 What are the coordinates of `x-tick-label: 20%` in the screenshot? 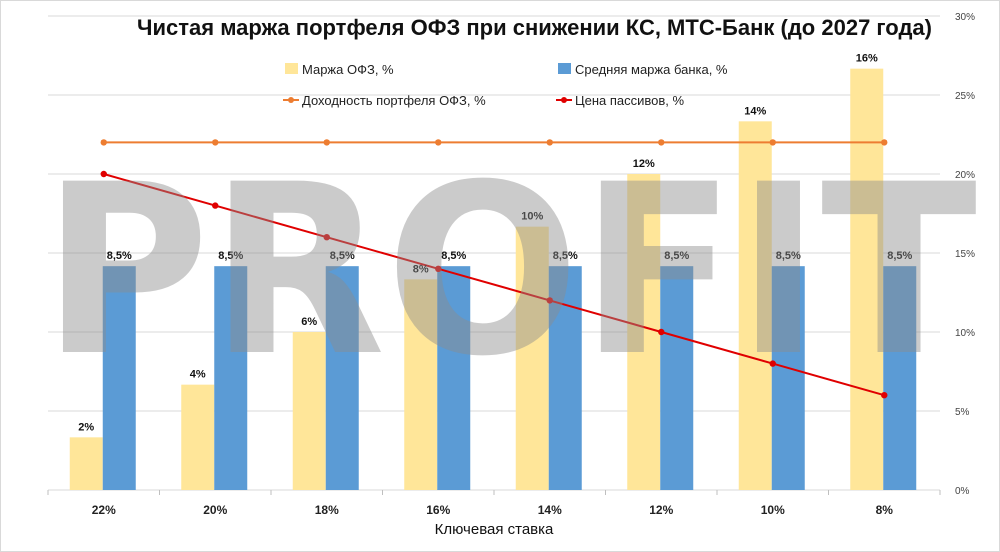 It's located at (215, 510).